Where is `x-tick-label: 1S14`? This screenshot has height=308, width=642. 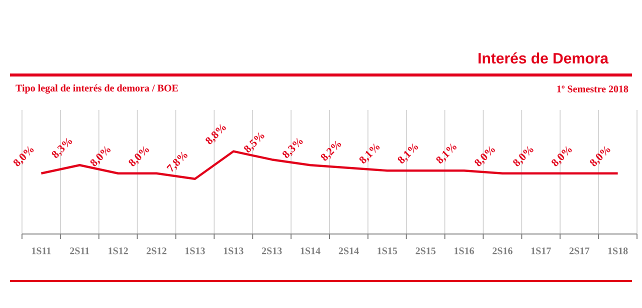
x-tick-label: 1S14 is located at coordinates (310, 251).